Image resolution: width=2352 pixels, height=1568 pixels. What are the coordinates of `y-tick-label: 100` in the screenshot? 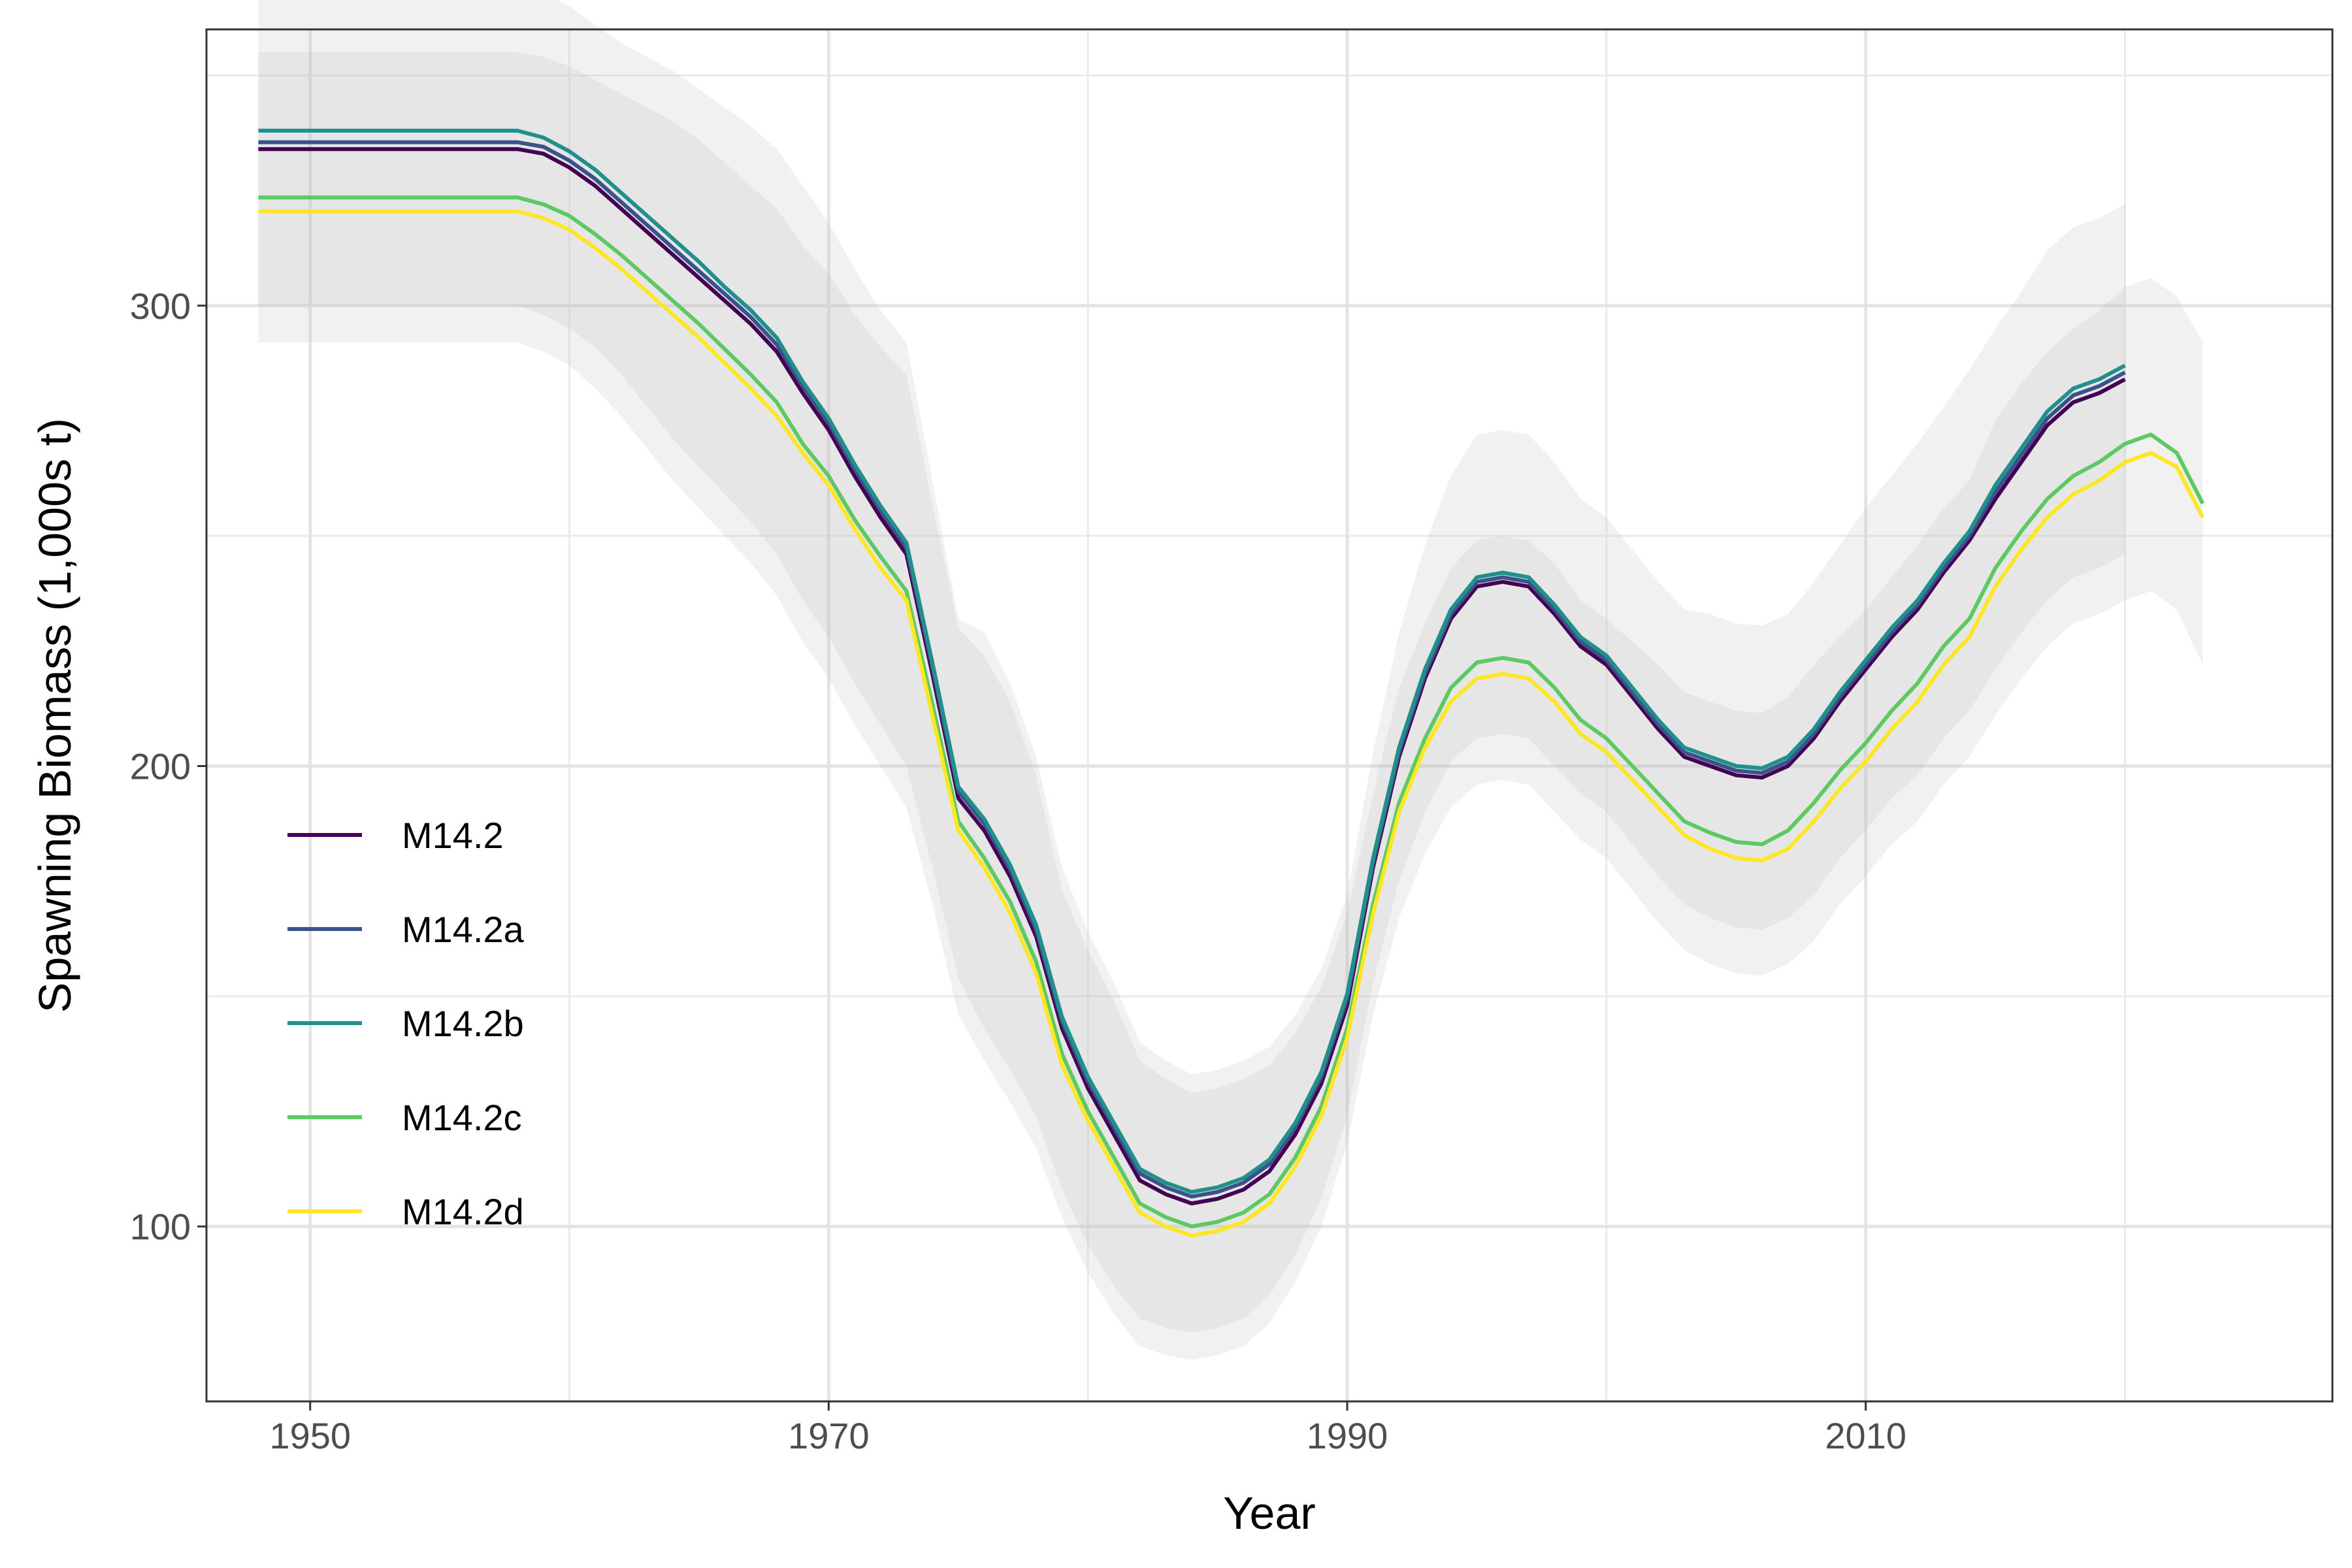 It's located at (160, 1226).